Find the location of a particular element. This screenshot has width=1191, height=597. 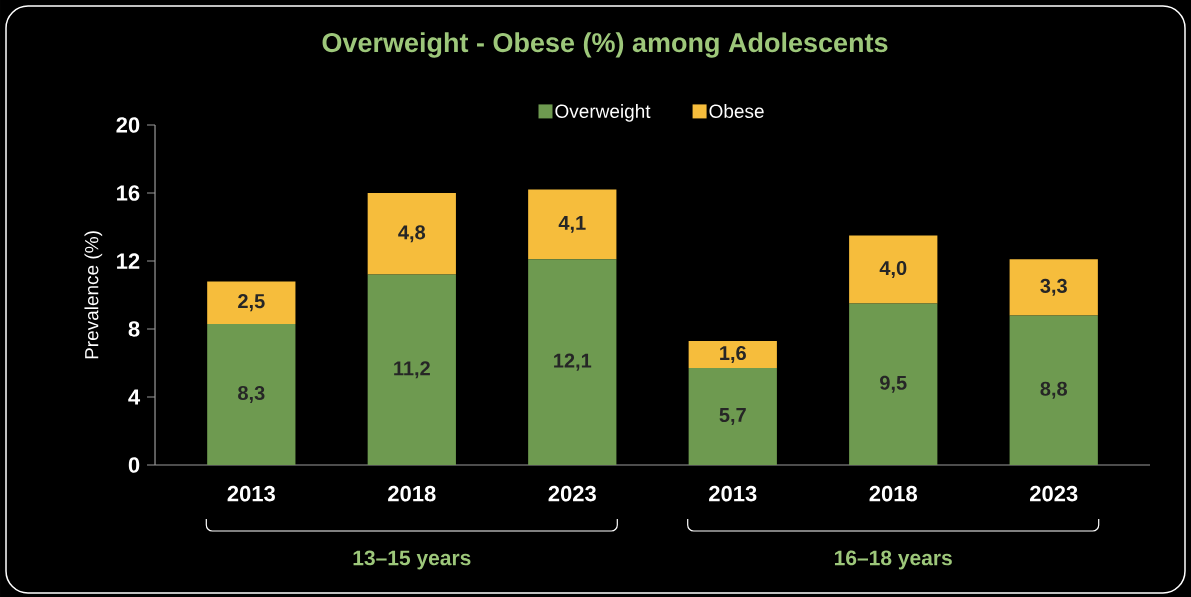

data-label: 3,3 is located at coordinates (1053, 287).